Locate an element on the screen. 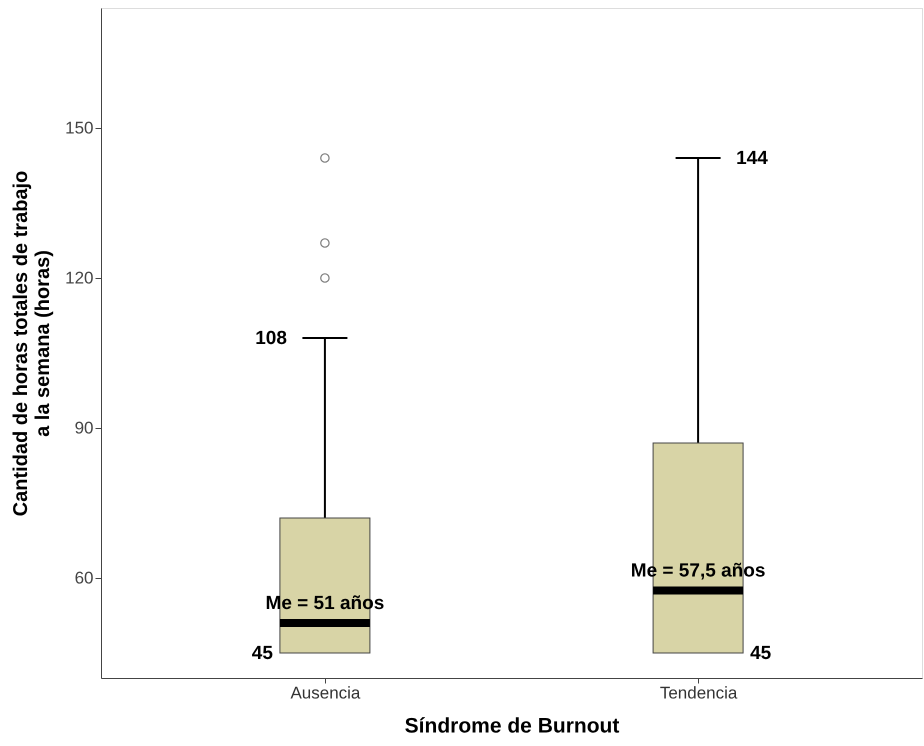 The width and height of the screenshot is (924, 746). y-tick-label: 90 is located at coordinates (84, 428).